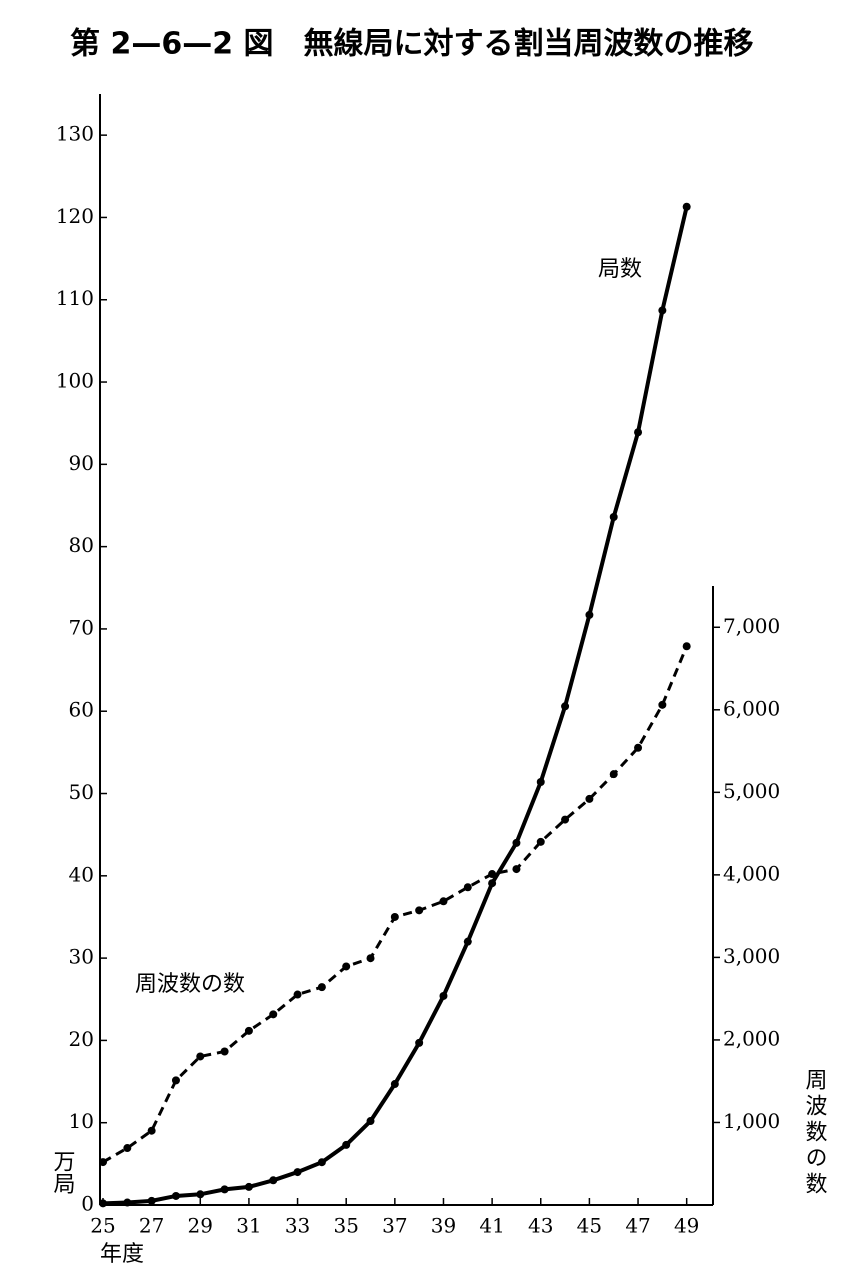 The height and width of the screenshot is (1281, 849). What do you see at coordinates (81, 627) in the screenshot?
I see `y-tick-label: 70` at bounding box center [81, 627].